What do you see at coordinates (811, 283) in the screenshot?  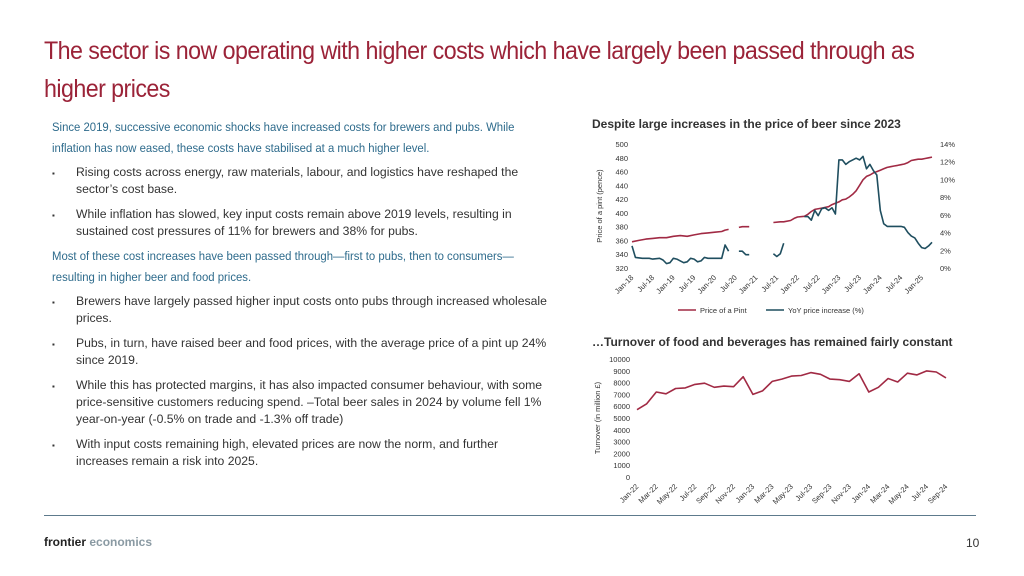 I see `x-tick-label: Jul-22` at bounding box center [811, 283].